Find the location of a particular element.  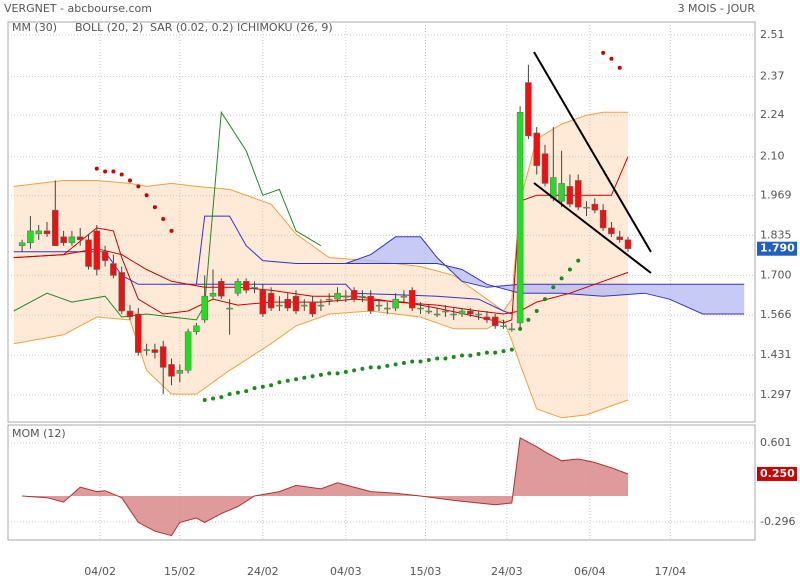

last-value-box is located at coordinates (777, 248).